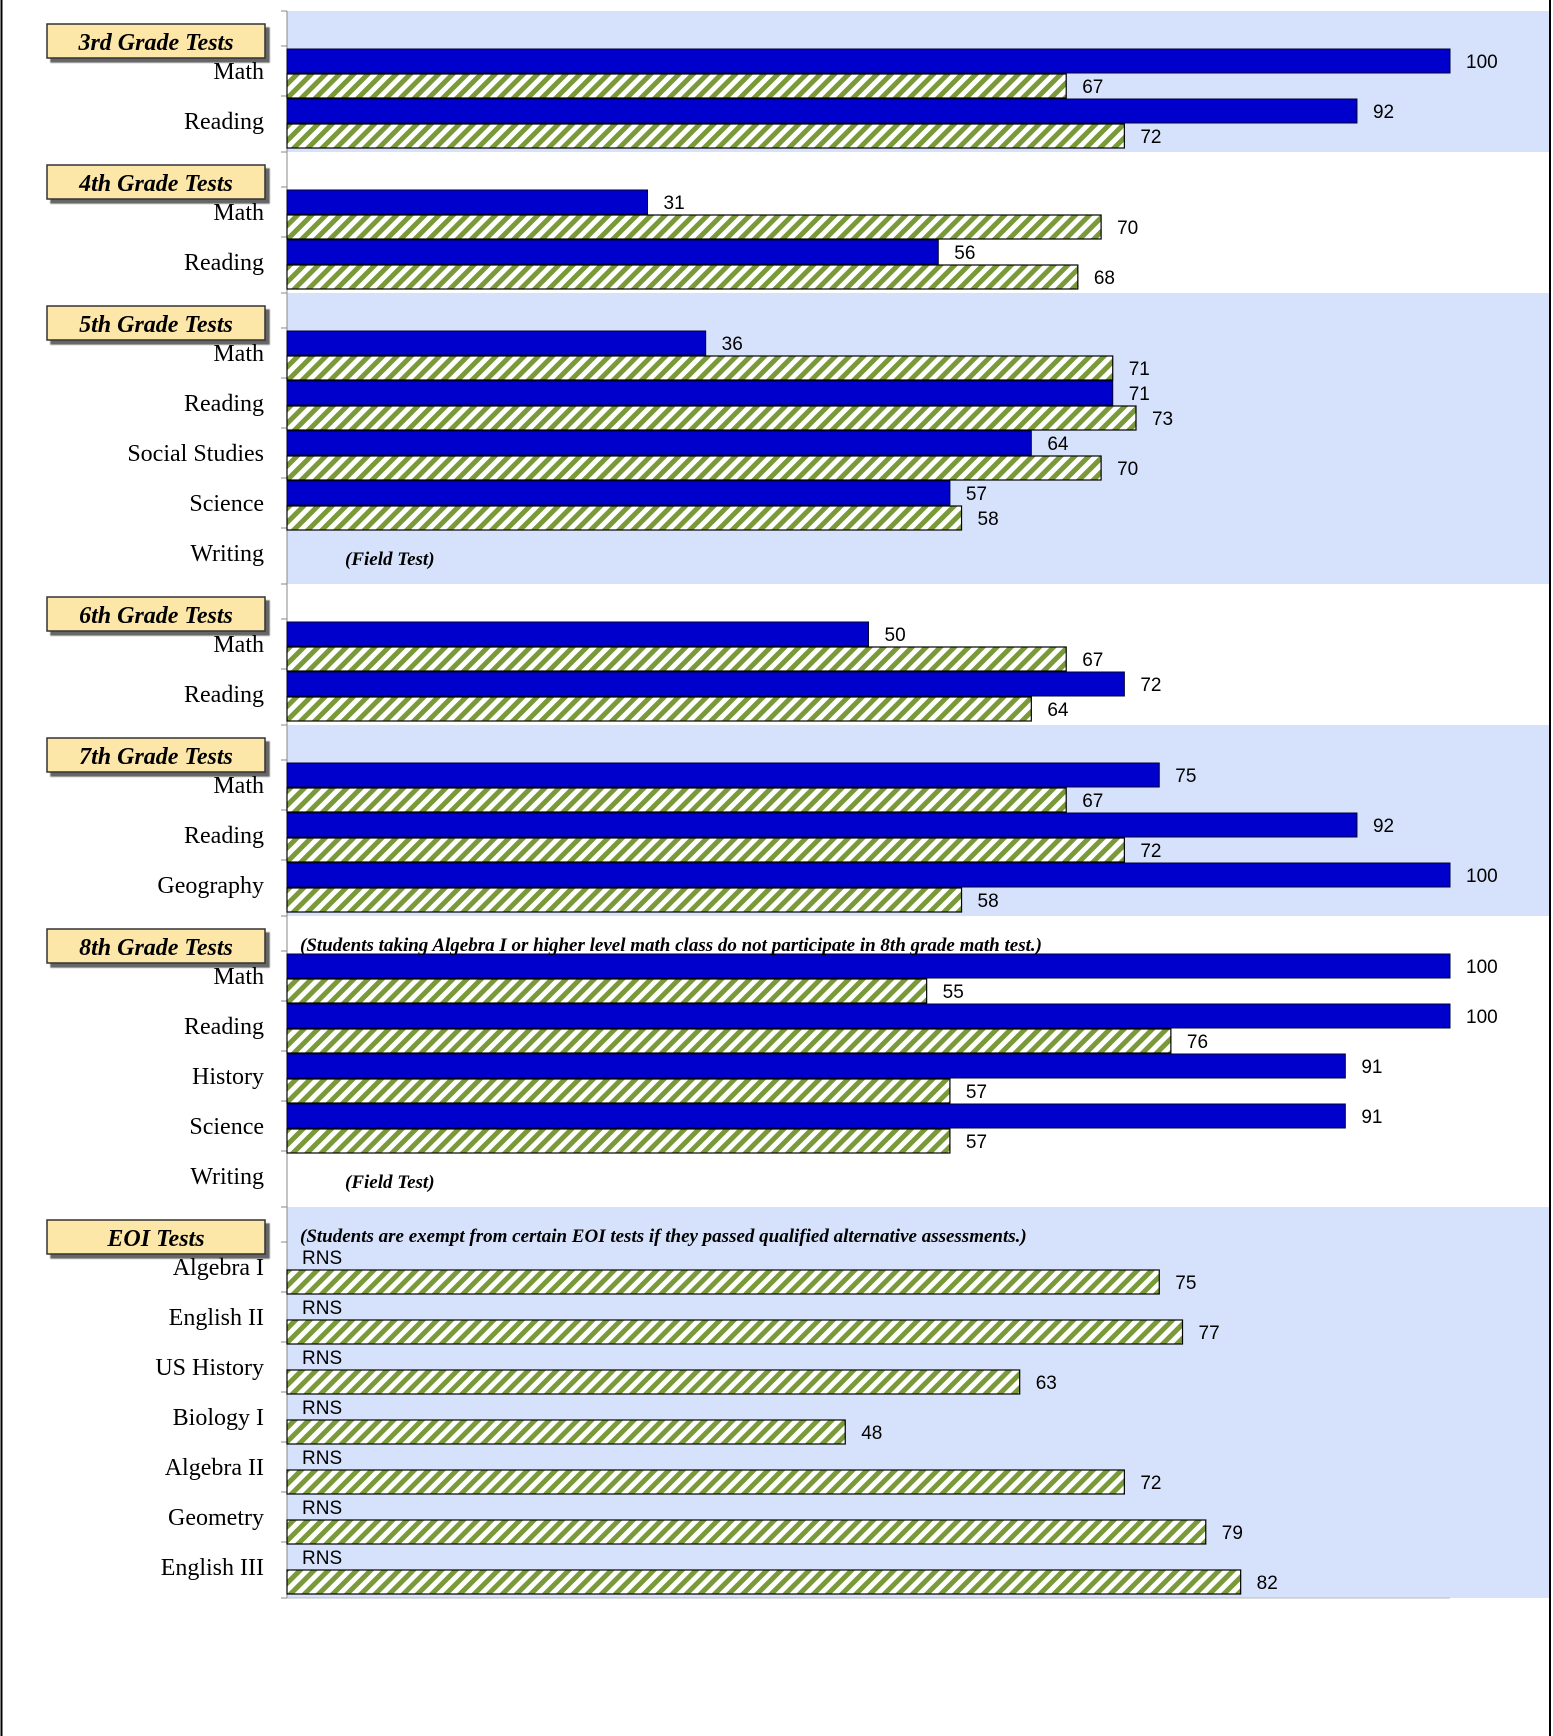 The height and width of the screenshot is (1736, 1553). I want to click on comparison-value-label: 73, so click(1162, 419).